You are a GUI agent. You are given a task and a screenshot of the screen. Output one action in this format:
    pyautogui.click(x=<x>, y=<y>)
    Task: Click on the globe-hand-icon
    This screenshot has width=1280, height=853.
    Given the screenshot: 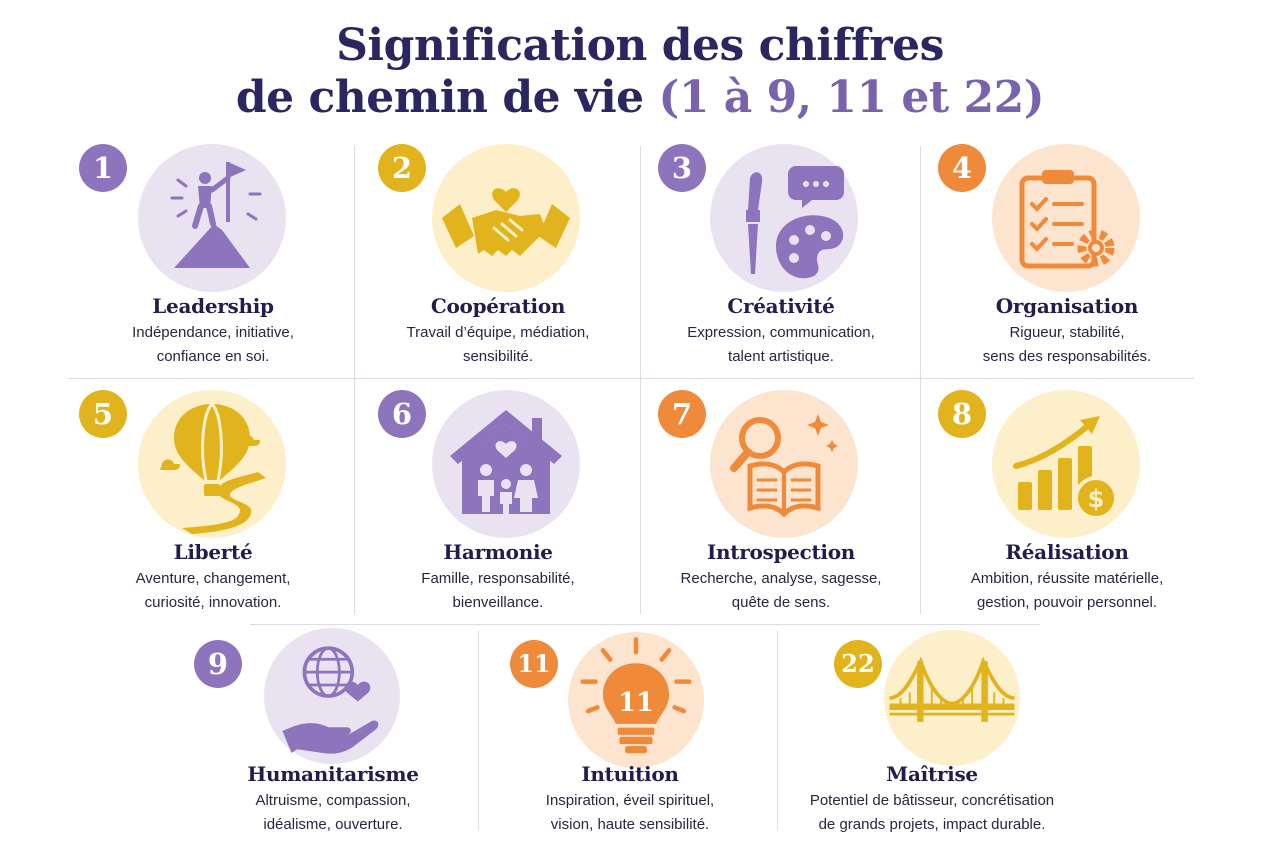 What is the action you would take?
    pyautogui.click(x=330, y=700)
    